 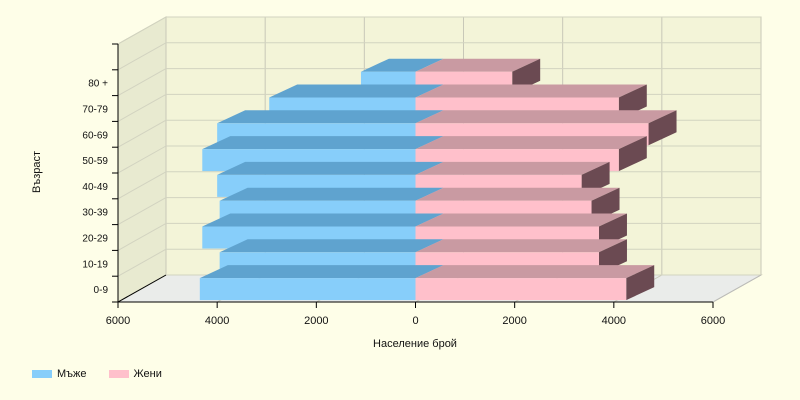 What do you see at coordinates (147, 374) in the screenshot?
I see `legend-label-female: Жени` at bounding box center [147, 374].